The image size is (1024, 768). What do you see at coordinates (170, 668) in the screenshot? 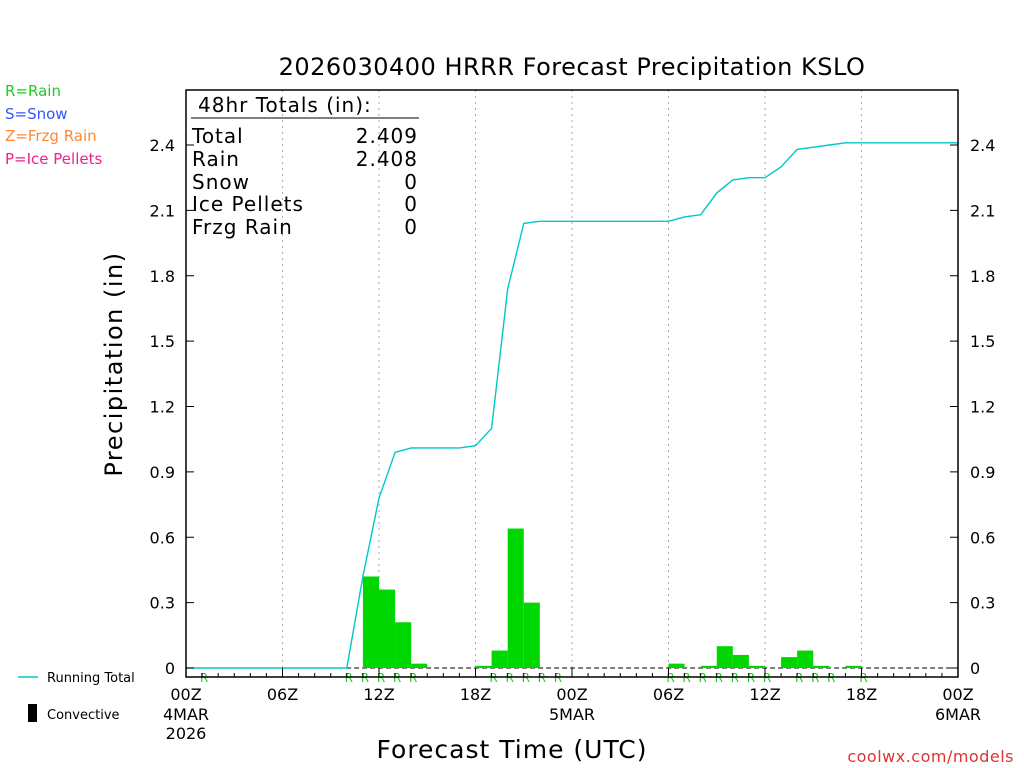
I see `y-tick-label-left: 0` at bounding box center [170, 668].